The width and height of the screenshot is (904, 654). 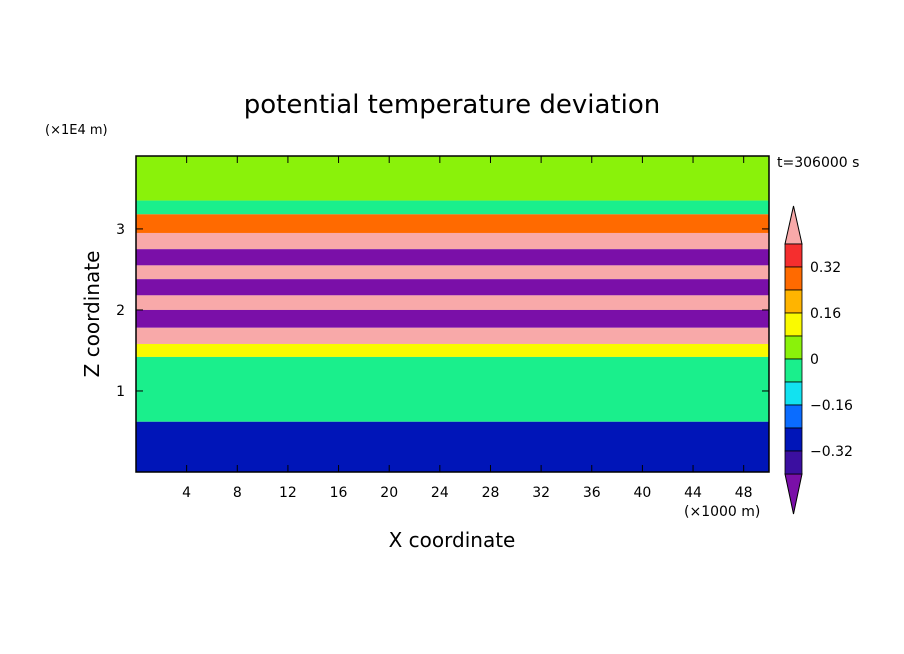 I want to click on colorbar-label: 0.32, so click(x=825, y=268).